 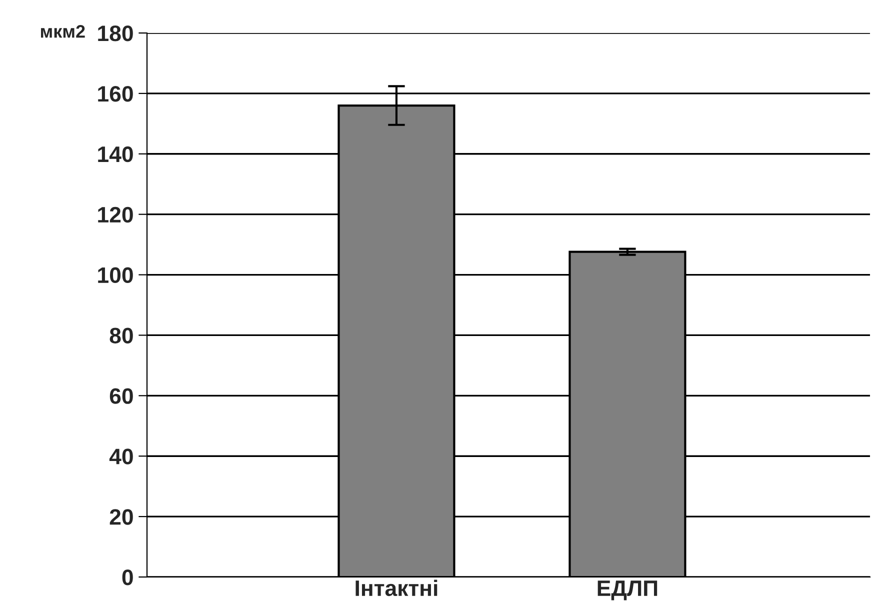 What do you see at coordinates (121, 396) in the screenshot?
I see `y-tick-label: 60` at bounding box center [121, 396].